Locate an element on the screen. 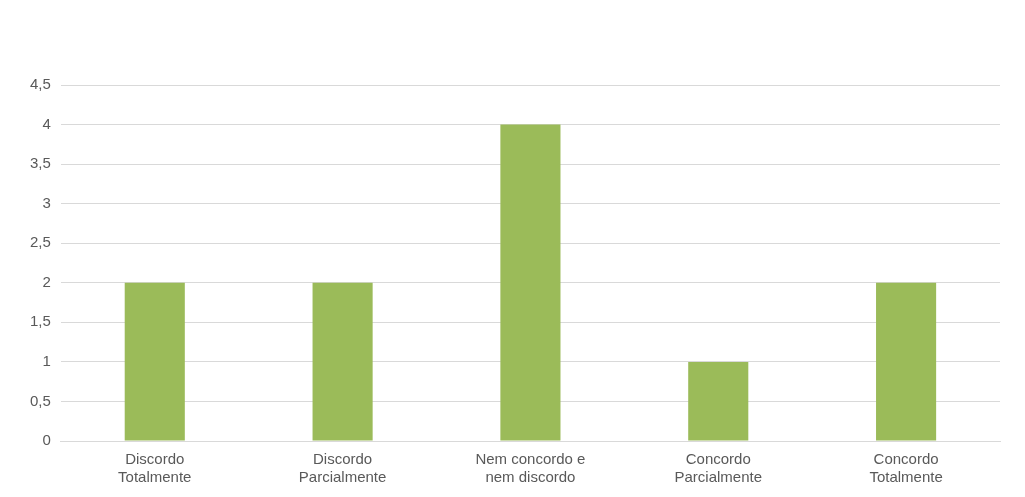 The width and height of the screenshot is (1025, 497). y-tick-label: 2 is located at coordinates (46, 281).